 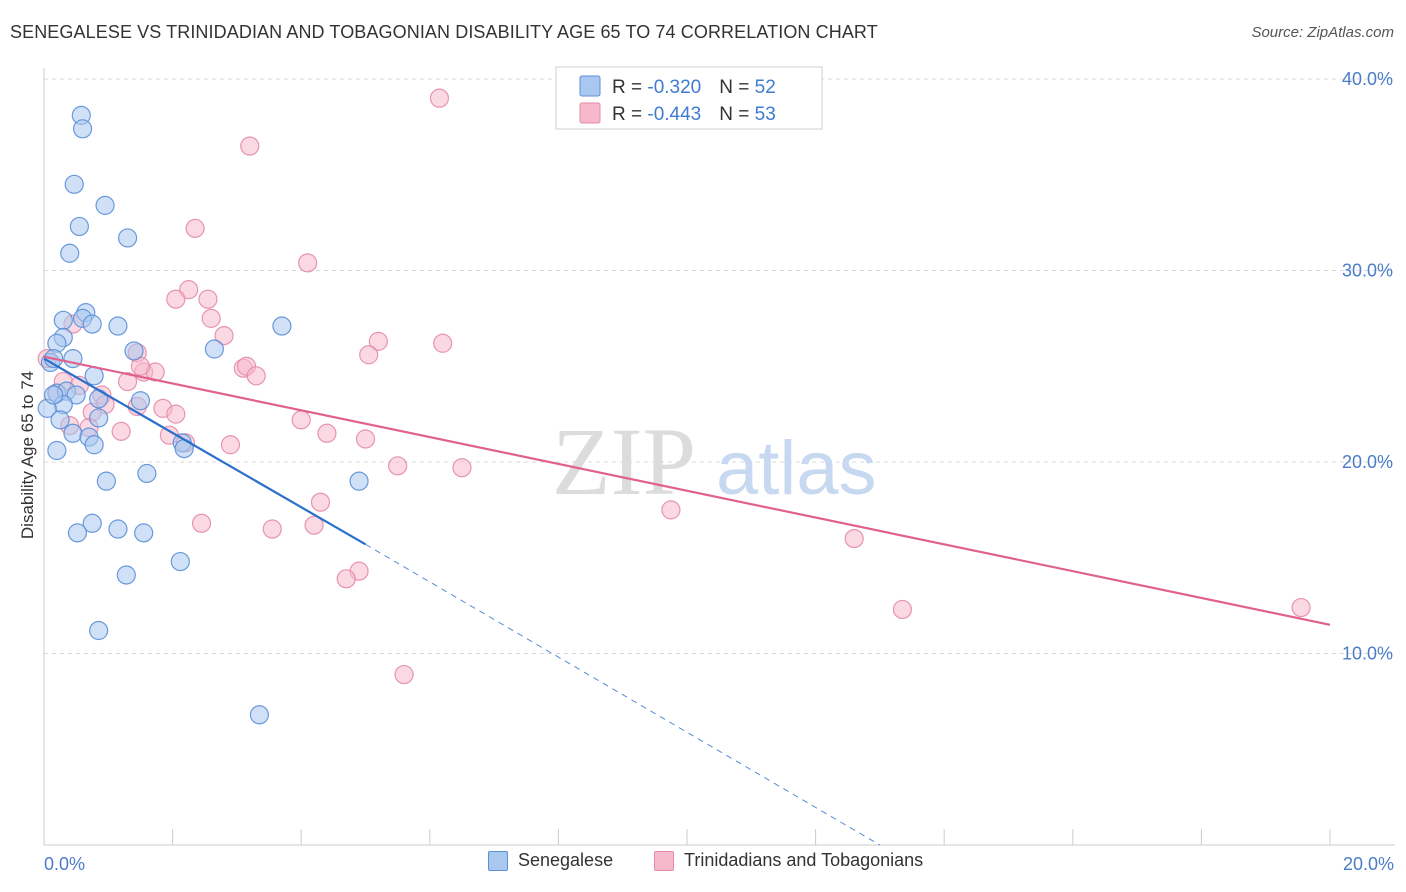 I want to click on legend-r-value-pink: -0.443, so click(x=674, y=114).